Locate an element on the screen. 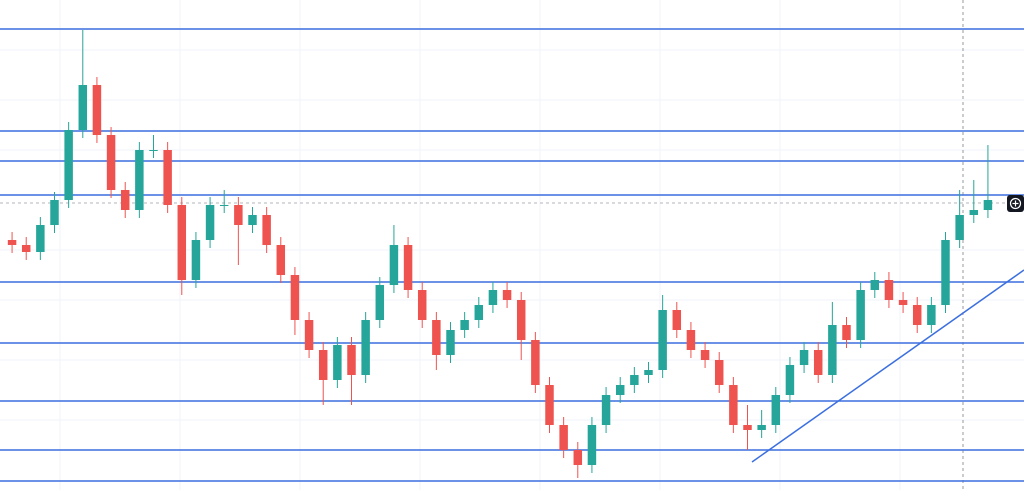 Image resolution: width=1024 pixels, height=490 pixels. trend-line is located at coordinates (887, 366).